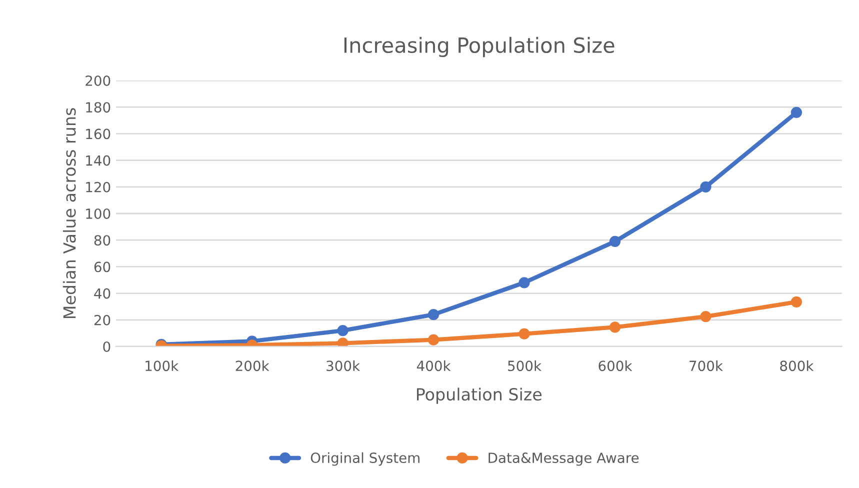 The height and width of the screenshot is (488, 859). I want to click on x-tick-label: 600k, so click(615, 366).